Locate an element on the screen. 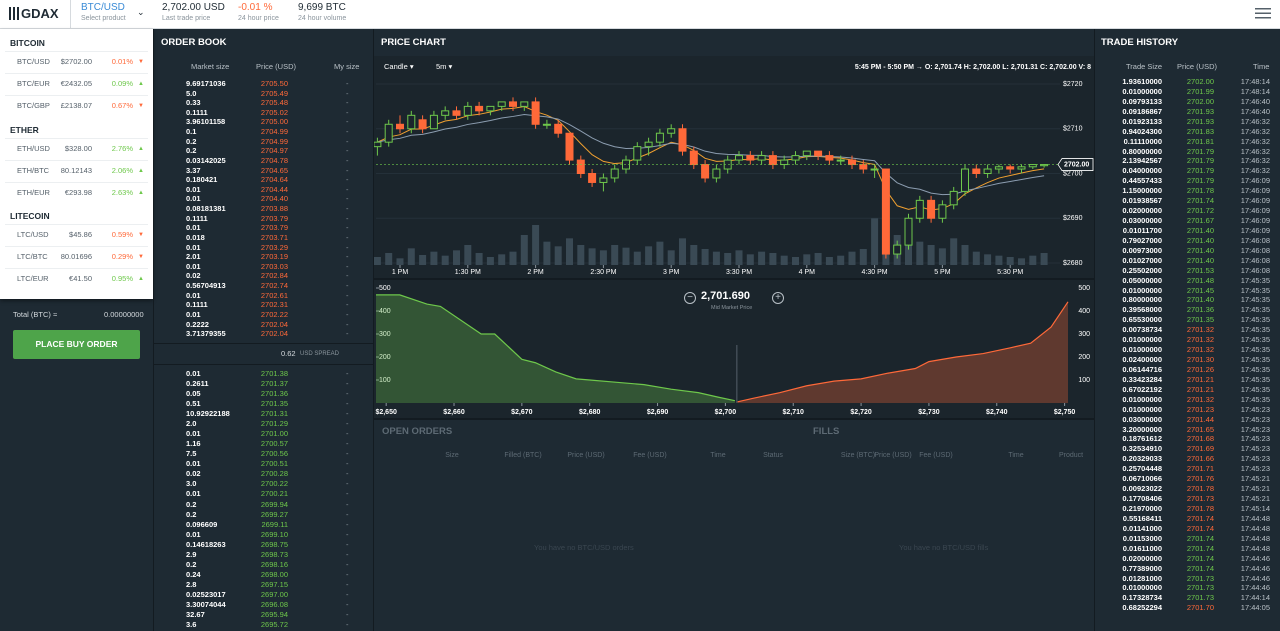 The width and height of the screenshot is (1280, 631). trade-size: 1.93610000 is located at coordinates (1142, 81).